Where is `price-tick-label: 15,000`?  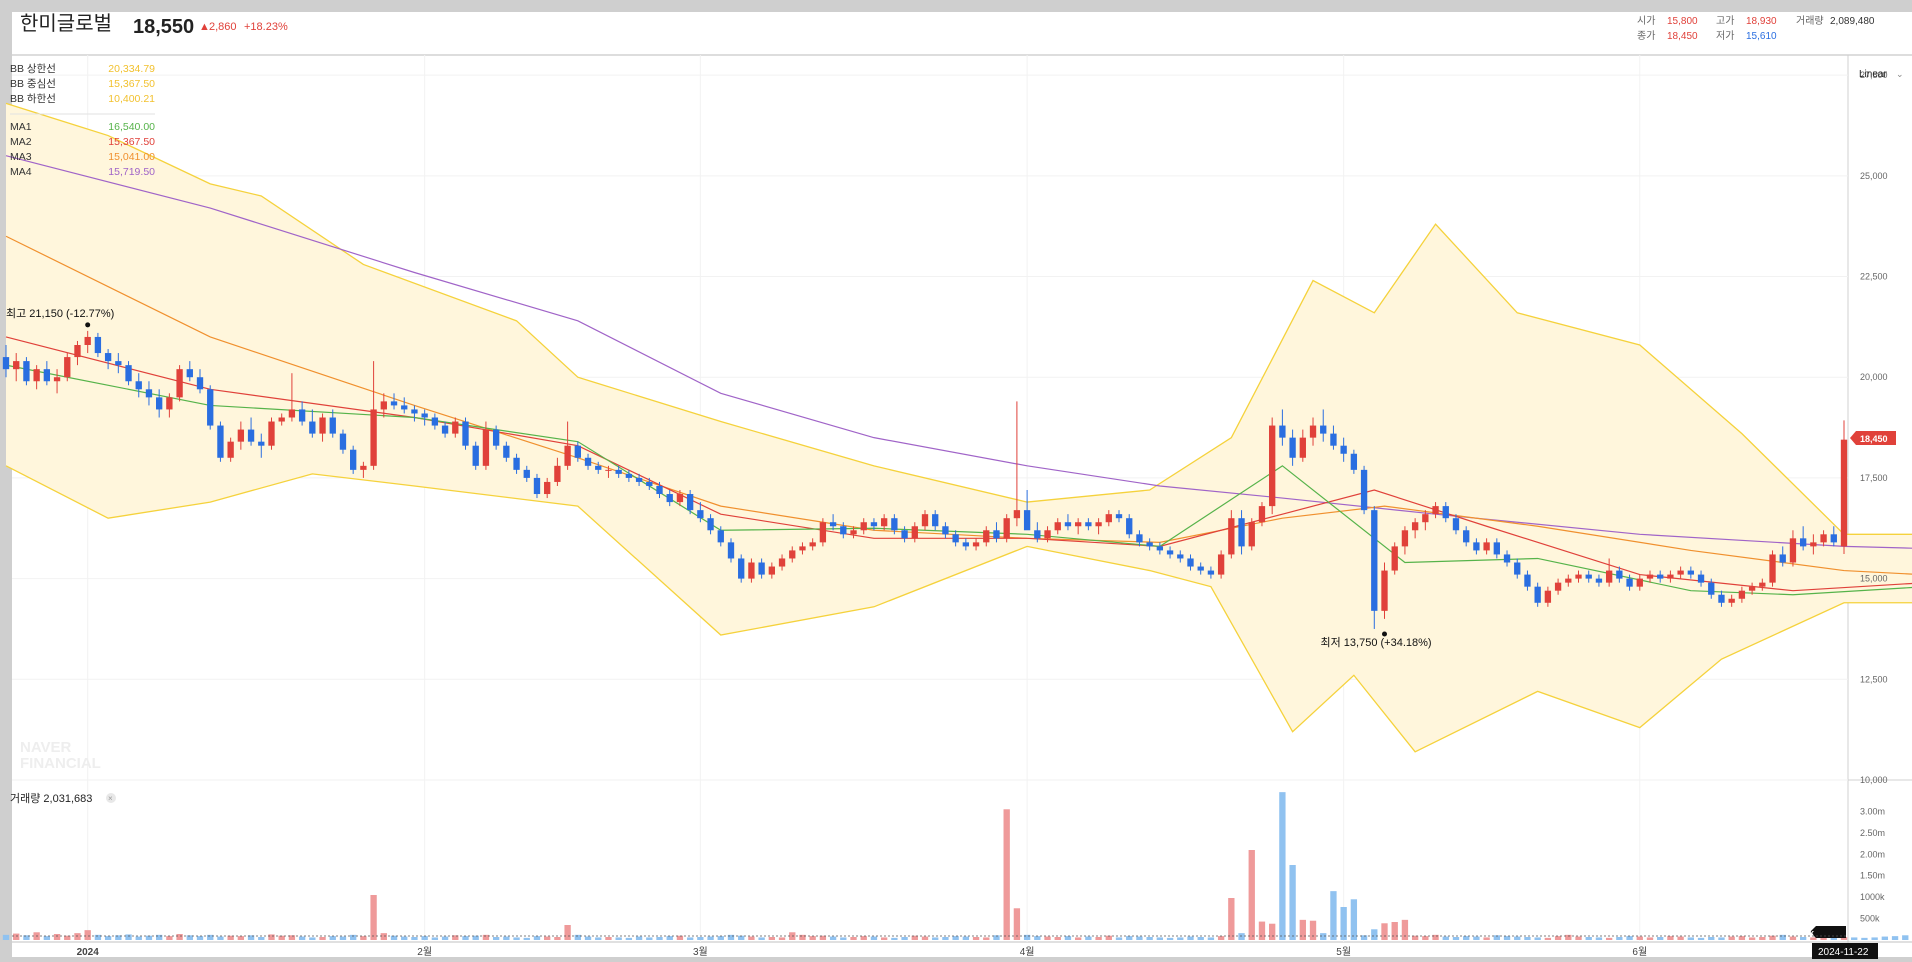
price-tick-label: 15,000 is located at coordinates (1874, 579).